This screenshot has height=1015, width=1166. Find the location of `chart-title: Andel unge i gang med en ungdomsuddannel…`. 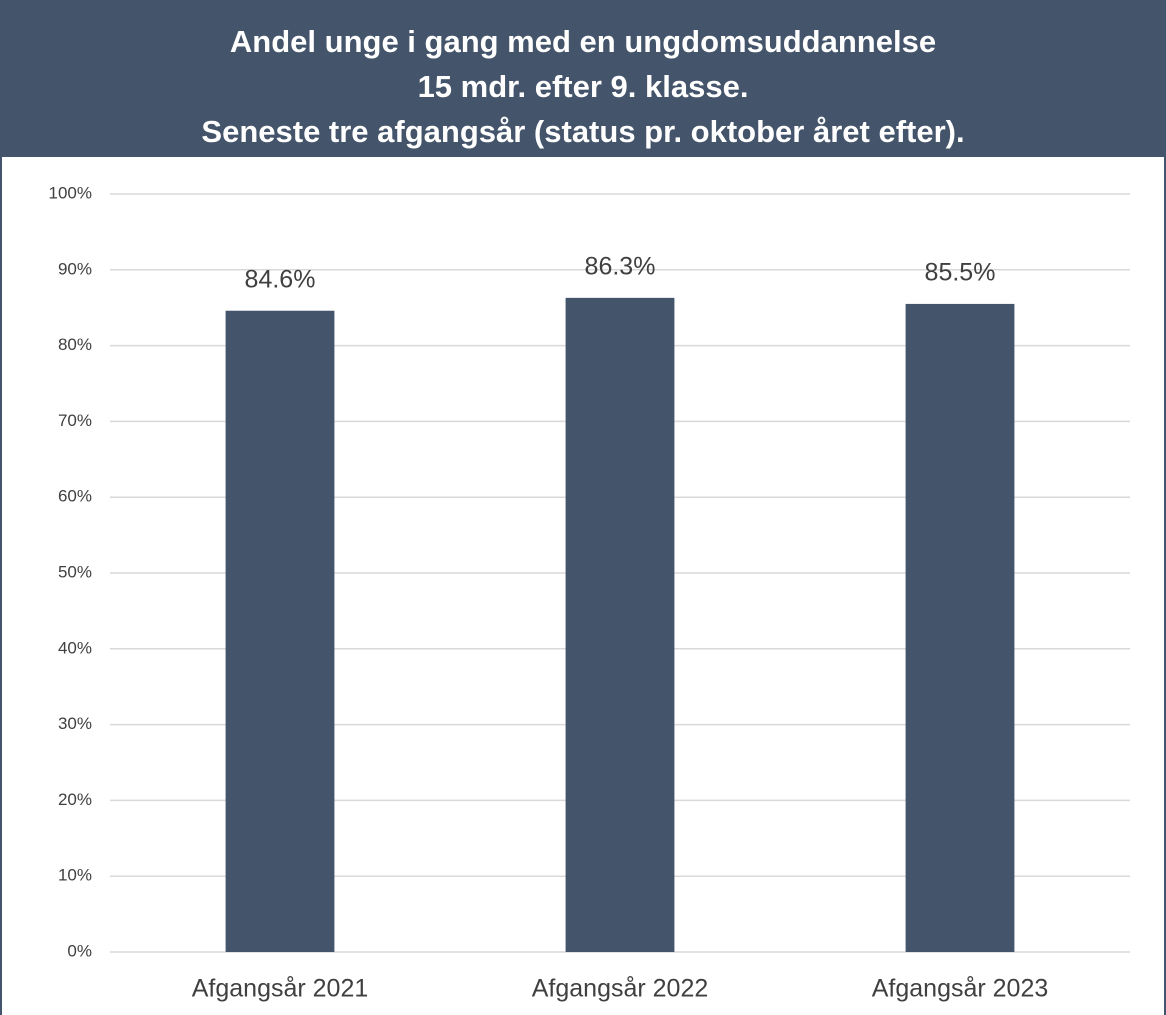

chart-title: Andel unge i gang med en ungdomsuddannel… is located at coordinates (583, 41).